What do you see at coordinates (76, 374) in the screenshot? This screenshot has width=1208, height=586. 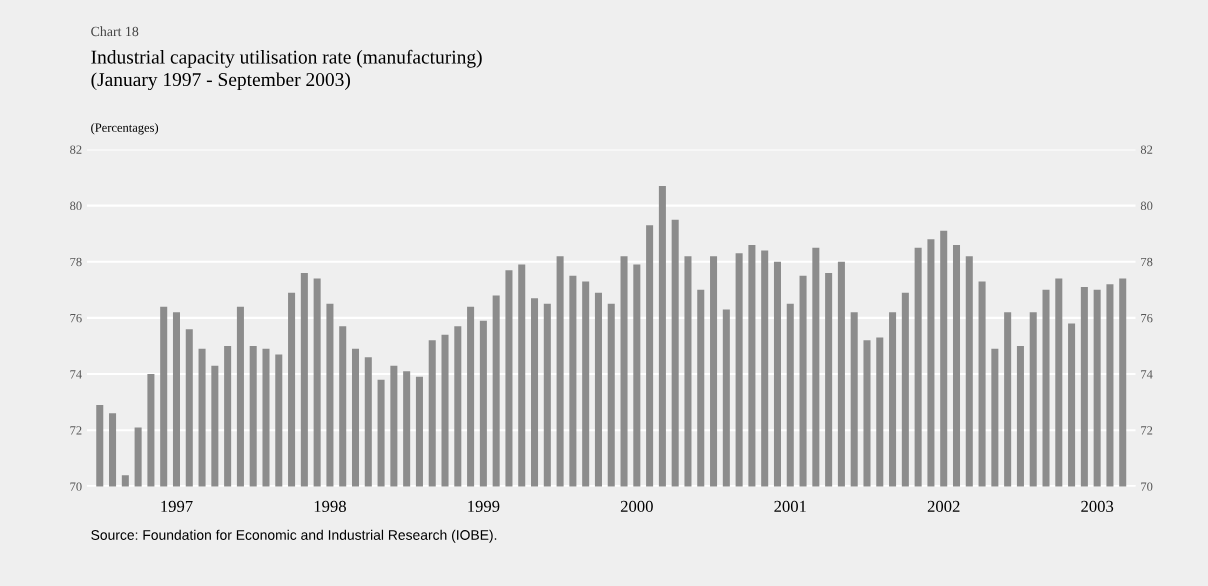 I see `y-tick-label: 74` at bounding box center [76, 374].